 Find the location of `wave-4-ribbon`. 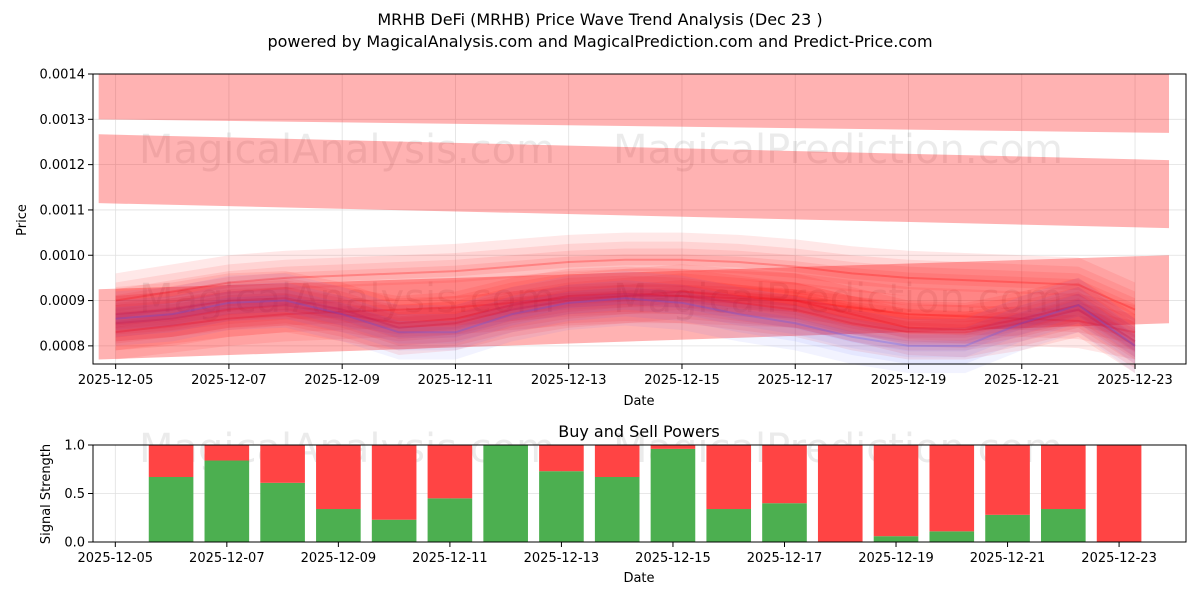

wave-4-ribbon is located at coordinates (625, 314).